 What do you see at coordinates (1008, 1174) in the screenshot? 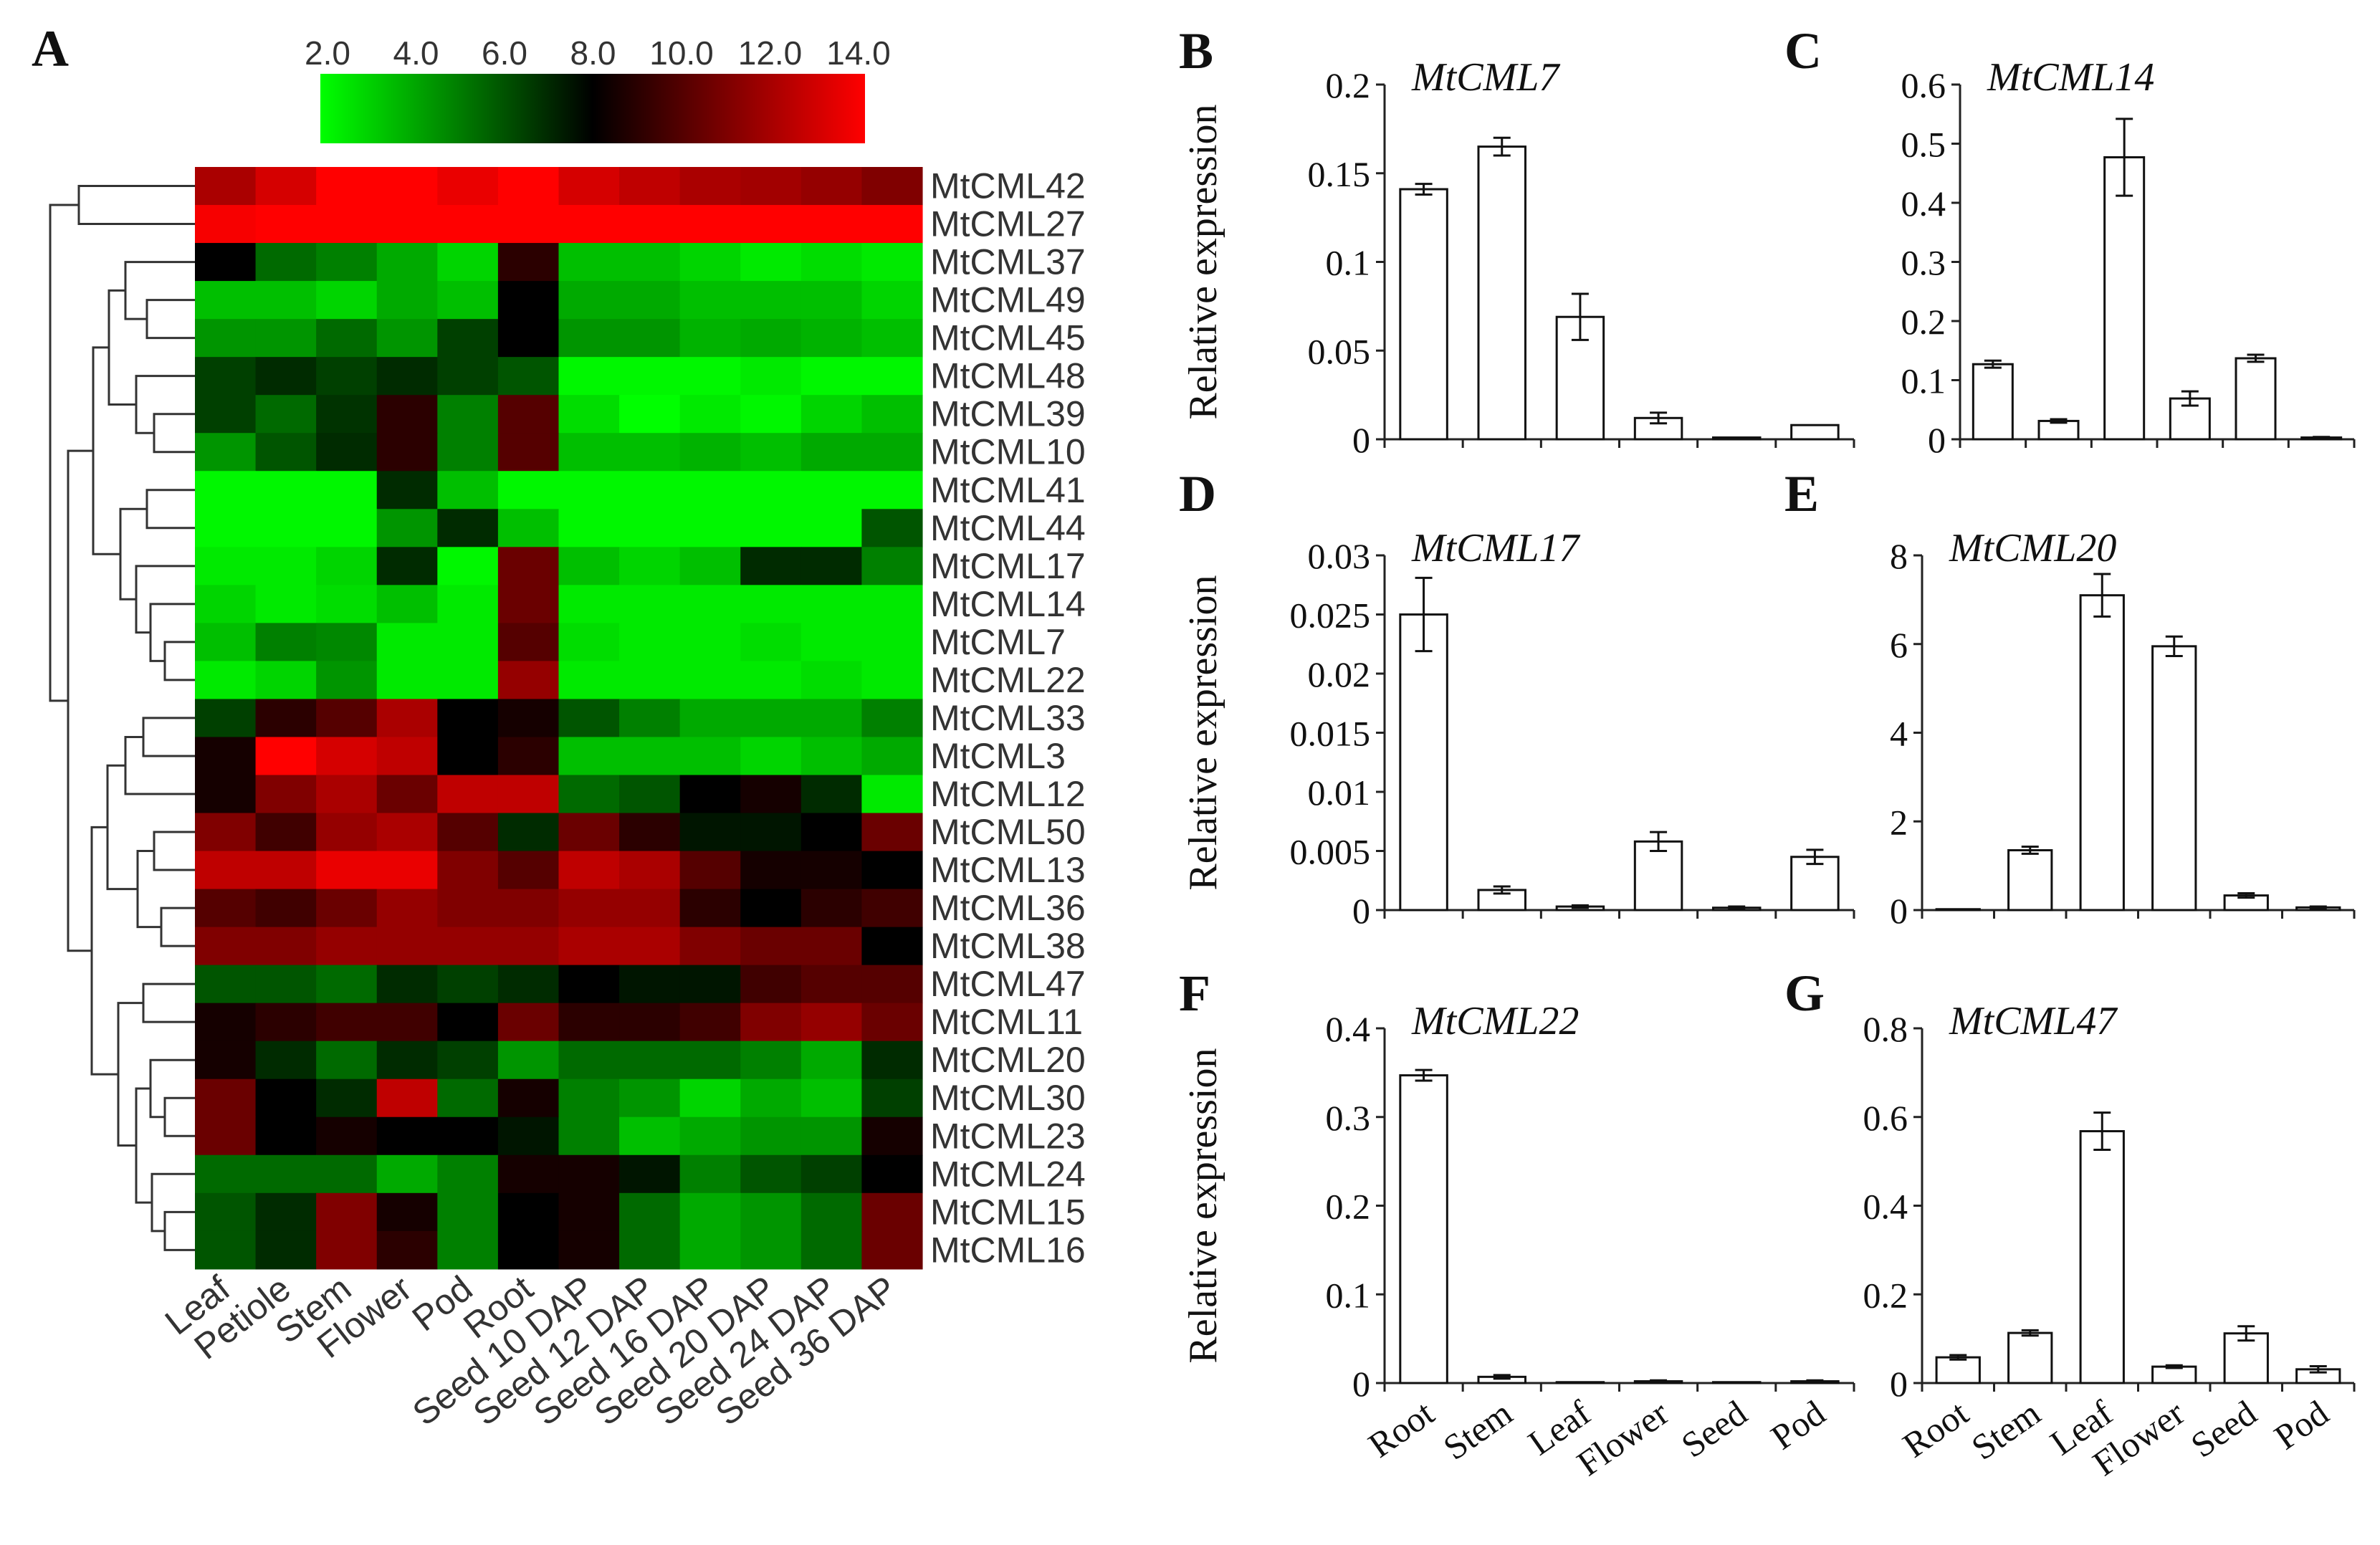
I see `heatmap-row-label: MtCML24` at bounding box center [1008, 1174].